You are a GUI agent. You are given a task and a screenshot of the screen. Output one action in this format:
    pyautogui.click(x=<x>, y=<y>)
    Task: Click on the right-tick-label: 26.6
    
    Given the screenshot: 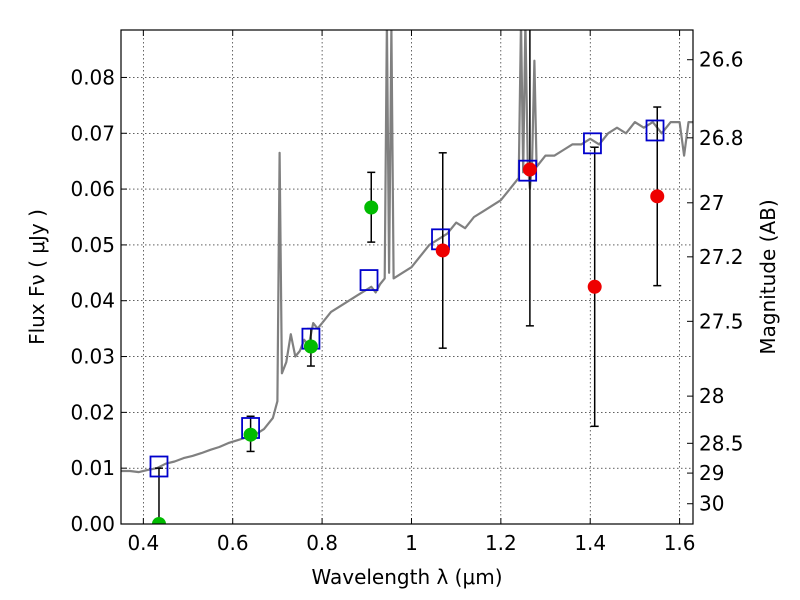 What is the action you would take?
    pyautogui.click(x=721, y=60)
    